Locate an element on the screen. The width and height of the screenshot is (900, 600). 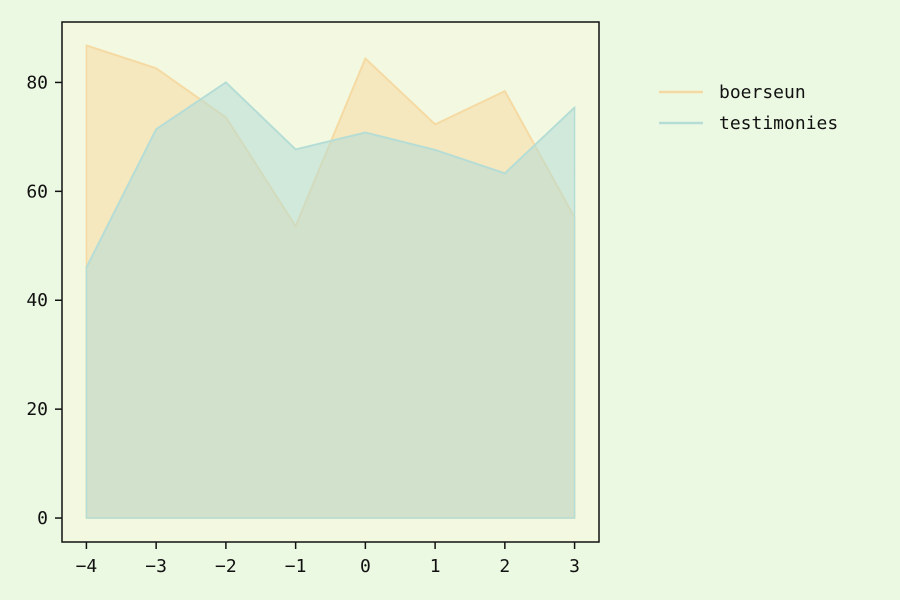
x-tick-label: −3 is located at coordinates (156, 566).